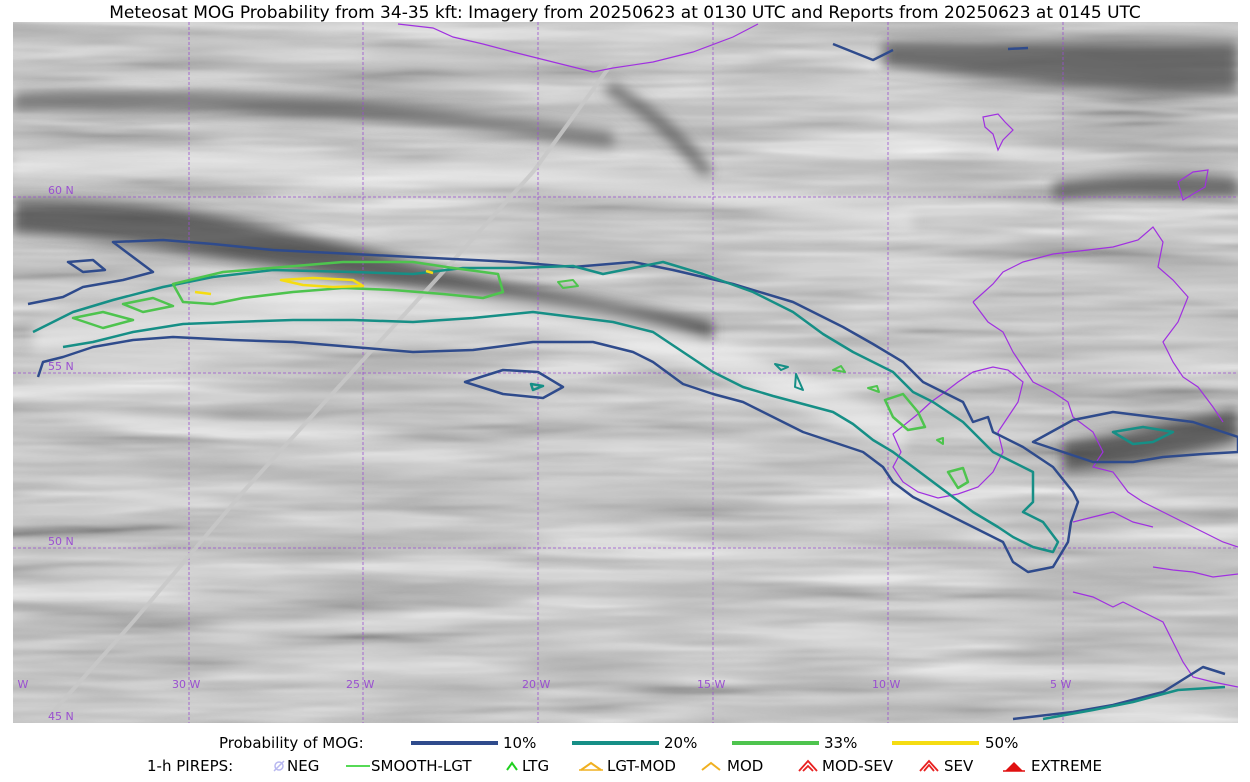 Image resolution: width=1250 pixels, height=782 pixels. What do you see at coordinates (958, 432) in the screenshot?
I see `coast-ireland` at bounding box center [958, 432].